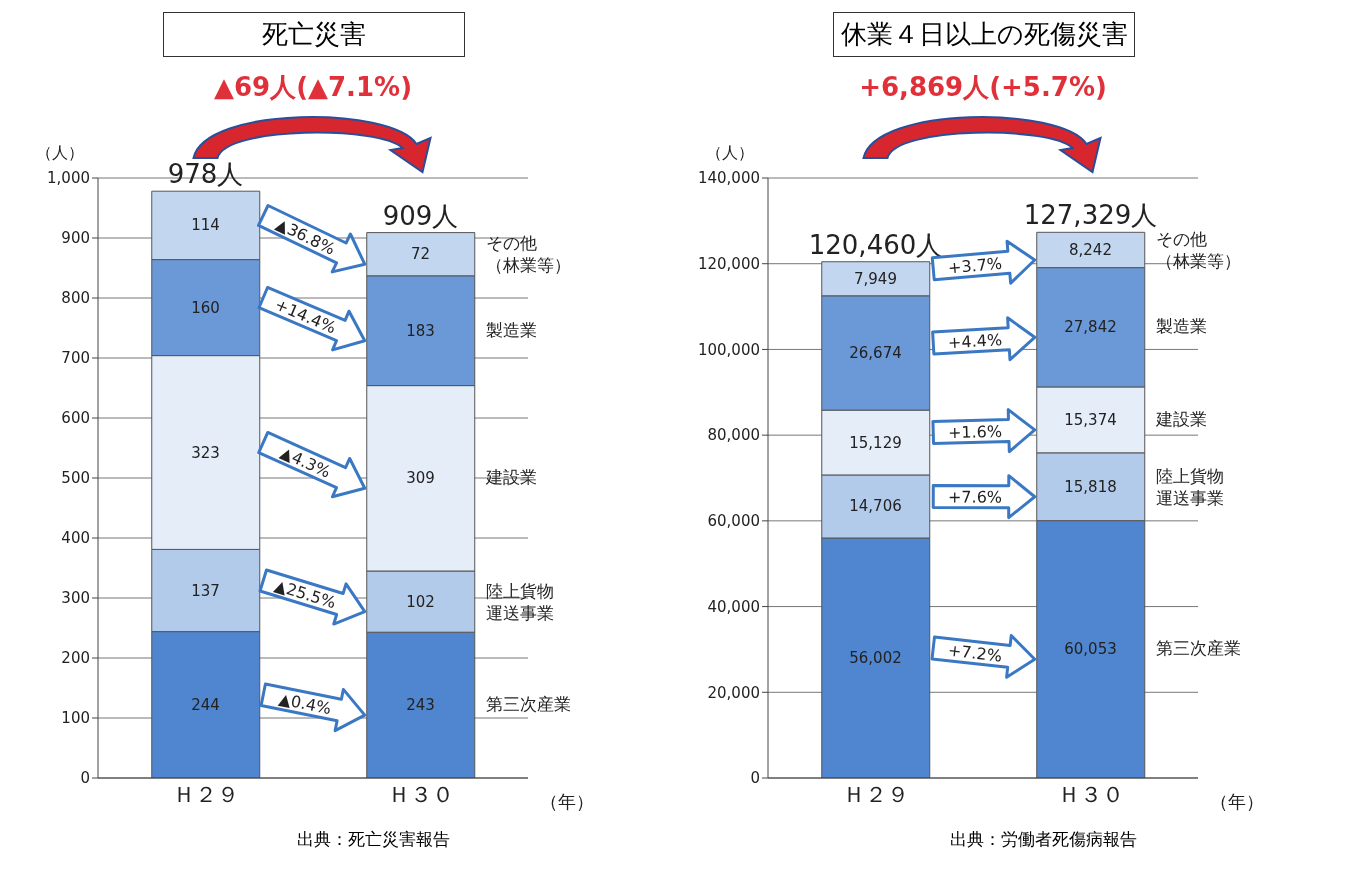  I want to click on y-tick-label: 700, so click(75, 358).